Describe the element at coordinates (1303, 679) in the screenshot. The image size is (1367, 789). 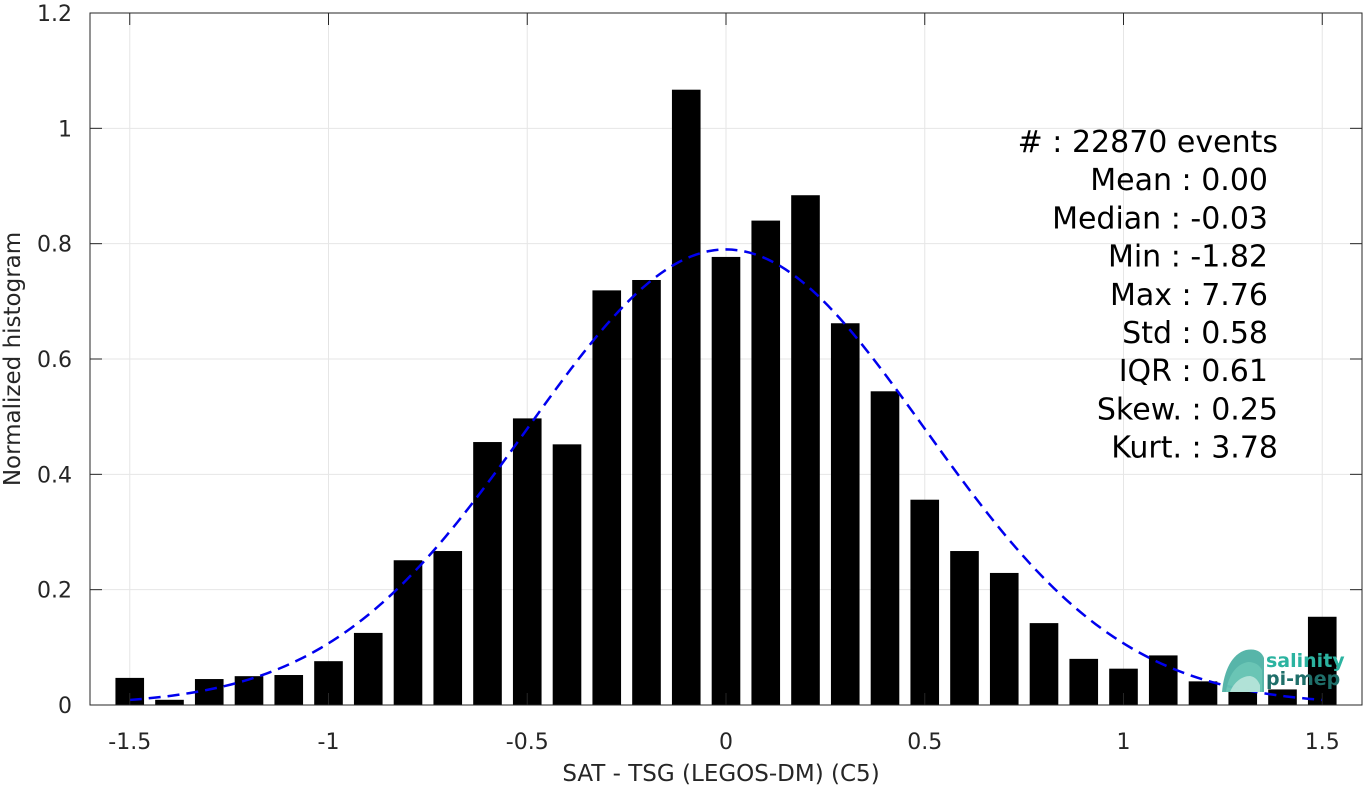
I see `logo-pimep-text: pi-mep` at that location.